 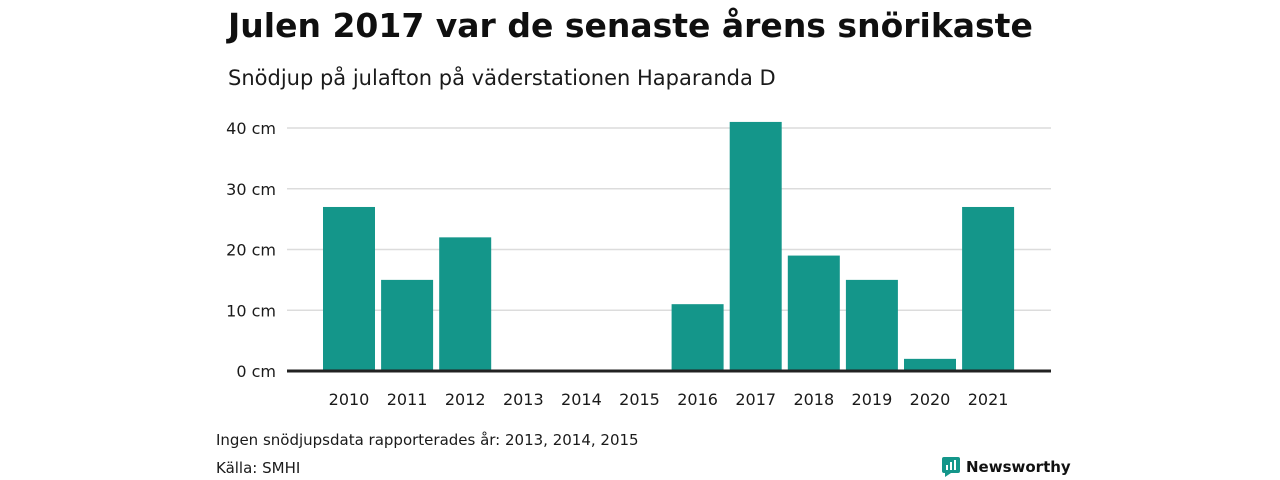 What do you see at coordinates (639, 399) in the screenshot?
I see `x-tick-label: 2015` at bounding box center [639, 399].